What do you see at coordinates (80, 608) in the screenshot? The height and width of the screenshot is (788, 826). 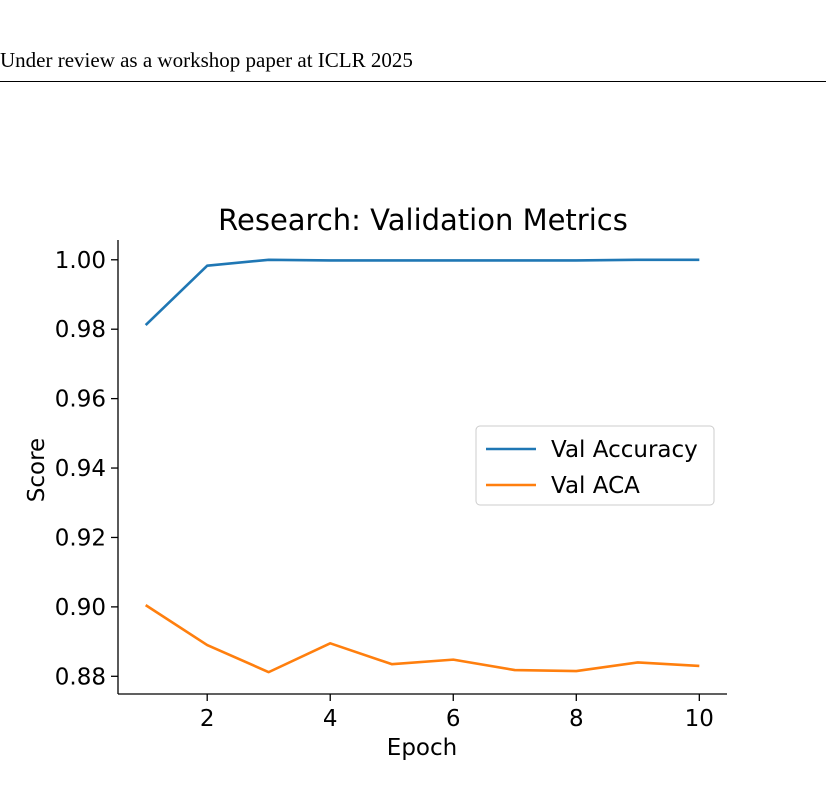 I see `y-tick-label: 0.90` at bounding box center [80, 608].